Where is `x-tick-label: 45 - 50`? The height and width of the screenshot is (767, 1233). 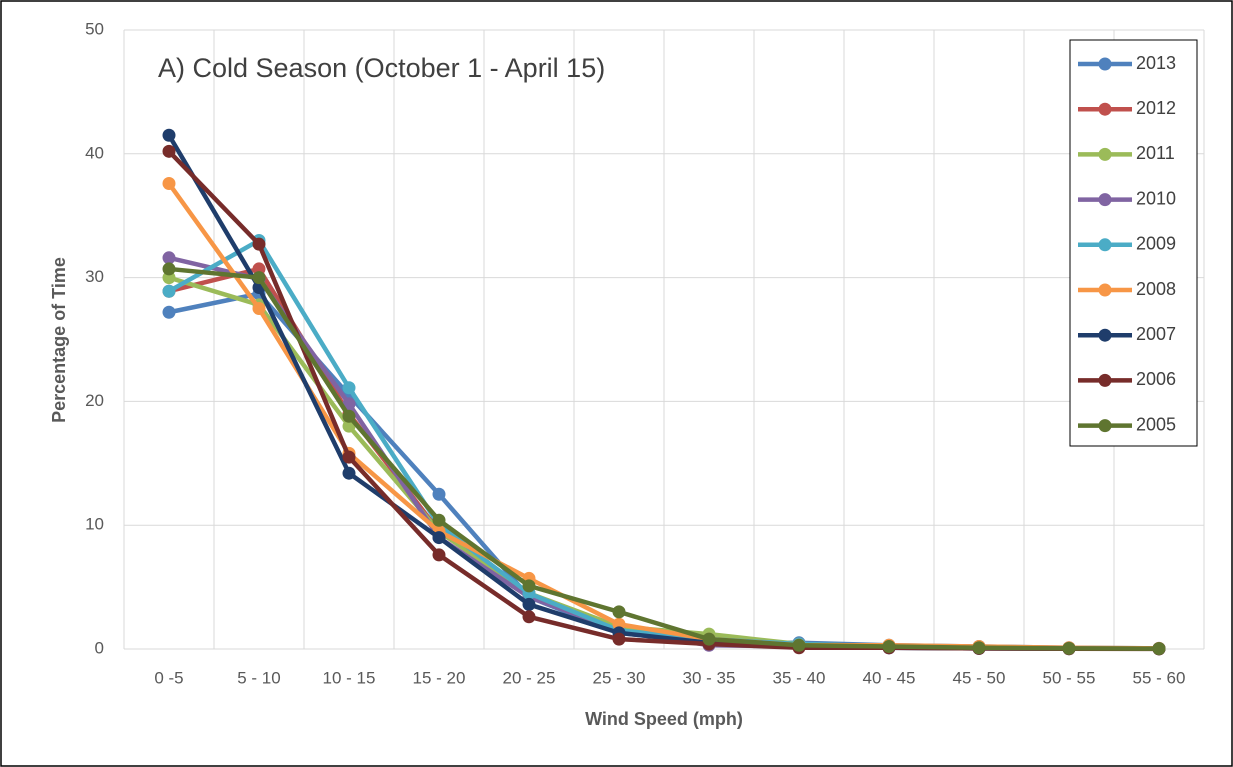 x-tick-label: 45 - 50 is located at coordinates (979, 677).